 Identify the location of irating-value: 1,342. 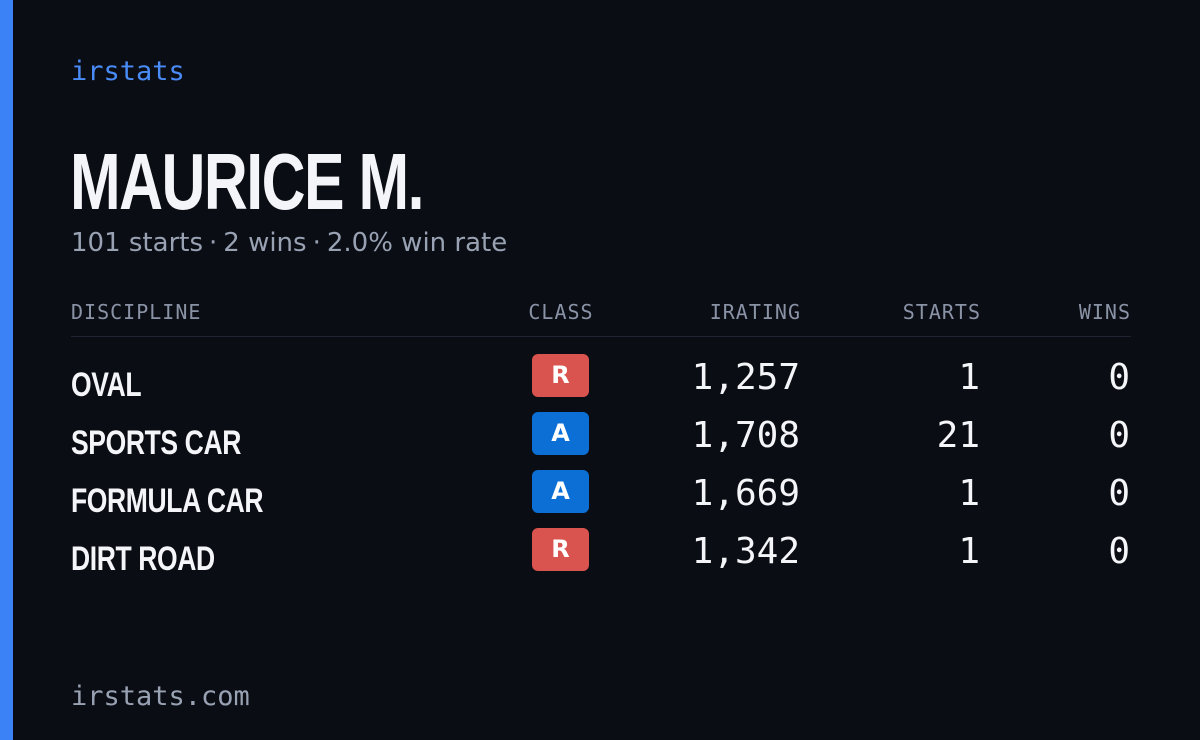
(745, 551).